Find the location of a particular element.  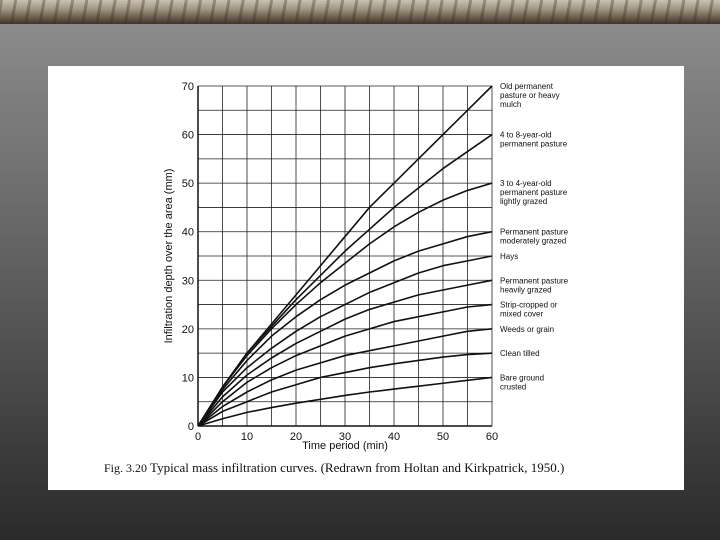

x-tick-label: 0 is located at coordinates (198, 437).